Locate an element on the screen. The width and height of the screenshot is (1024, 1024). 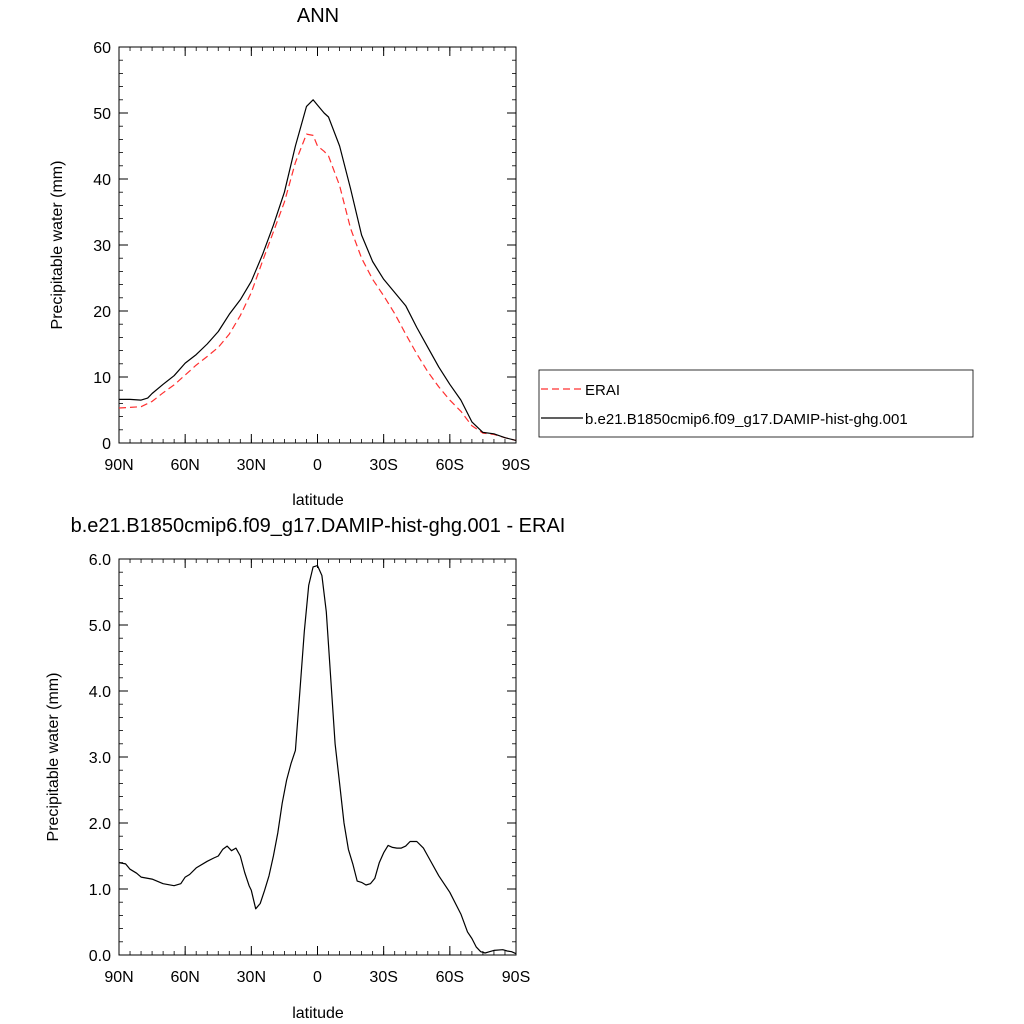
y-tick-label: 40 is located at coordinates (102, 180).